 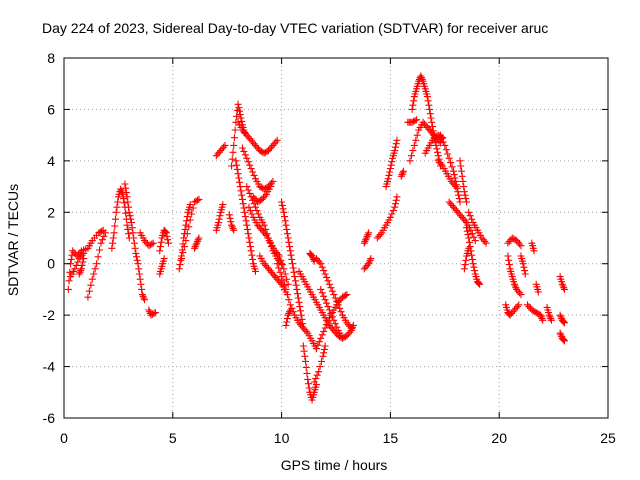 I want to click on x-tick-label: 0, so click(x=64, y=438).